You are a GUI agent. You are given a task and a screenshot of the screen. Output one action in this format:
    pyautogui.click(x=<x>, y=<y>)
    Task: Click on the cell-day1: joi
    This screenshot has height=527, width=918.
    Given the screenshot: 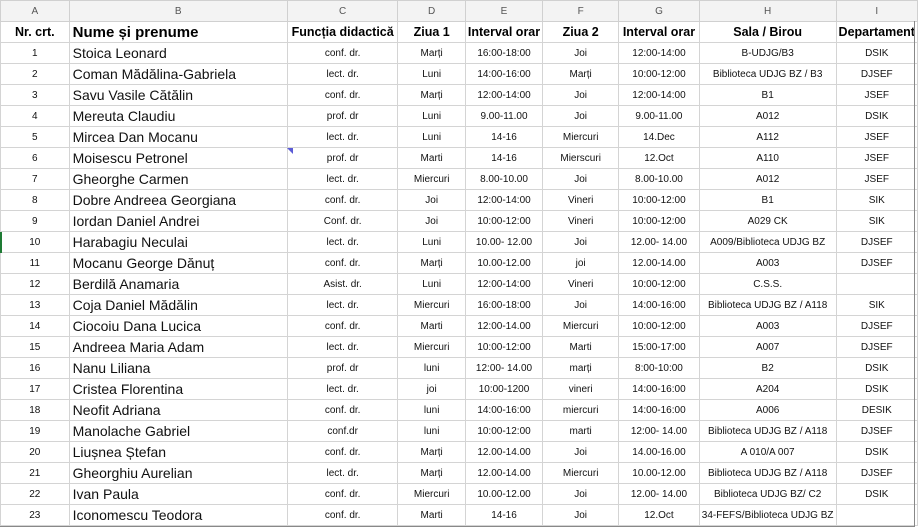 What is the action you would take?
    pyautogui.click(x=431, y=389)
    